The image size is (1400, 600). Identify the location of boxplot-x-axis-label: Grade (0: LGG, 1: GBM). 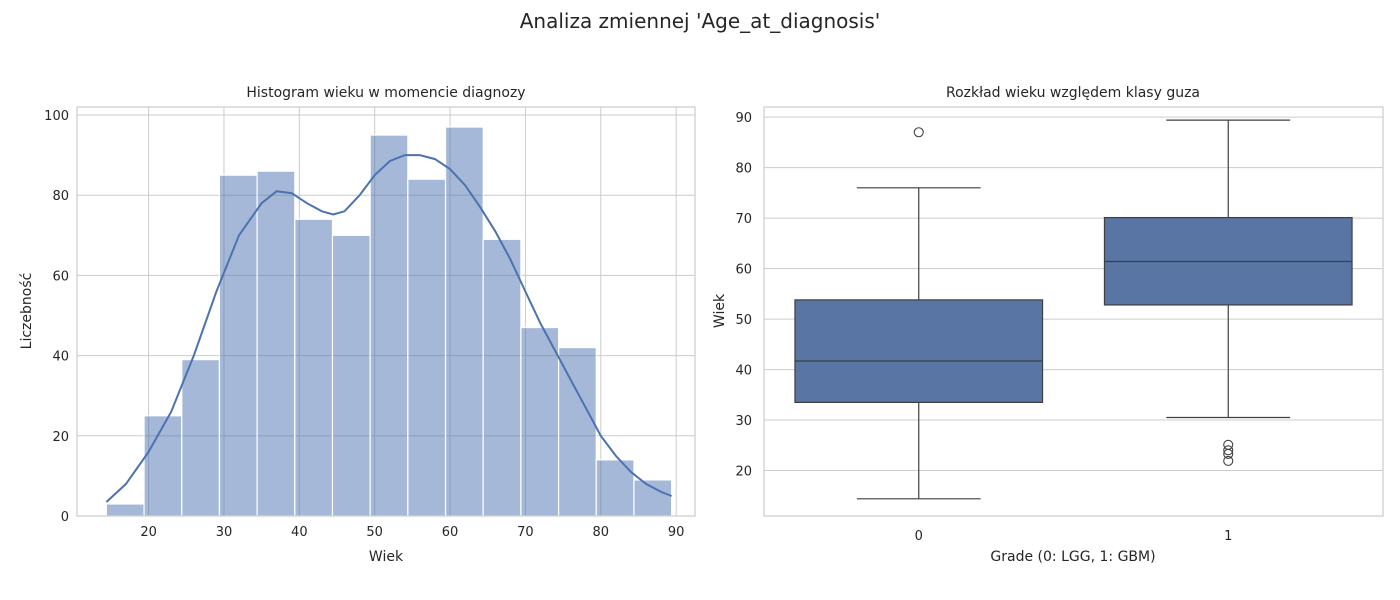
(1072, 557).